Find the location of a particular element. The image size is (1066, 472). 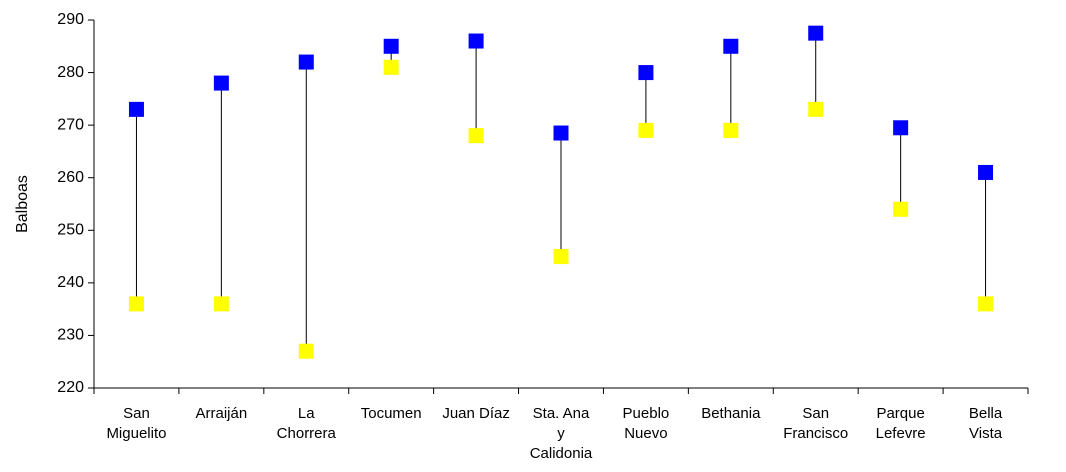

x-tick-label: Sta. Ana y Calidonia is located at coordinates (561, 433).